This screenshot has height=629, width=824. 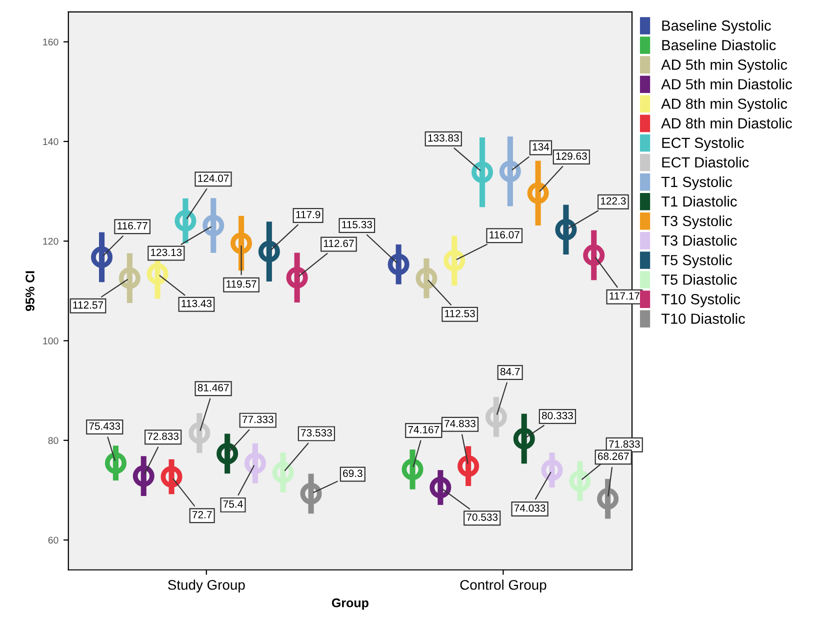 What do you see at coordinates (213, 178) in the screenshot?
I see `data-label: 124.07` at bounding box center [213, 178].